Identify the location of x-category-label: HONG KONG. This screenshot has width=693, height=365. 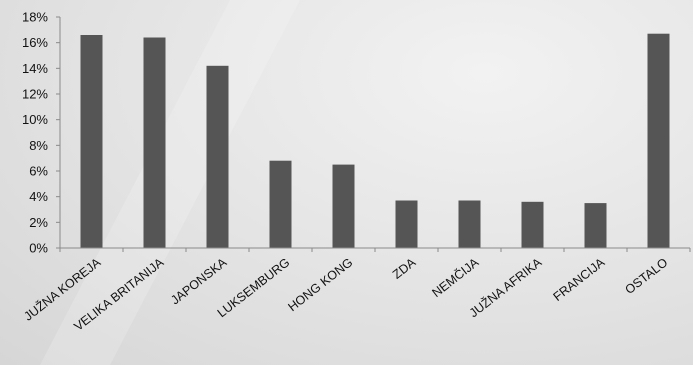
(320, 284).